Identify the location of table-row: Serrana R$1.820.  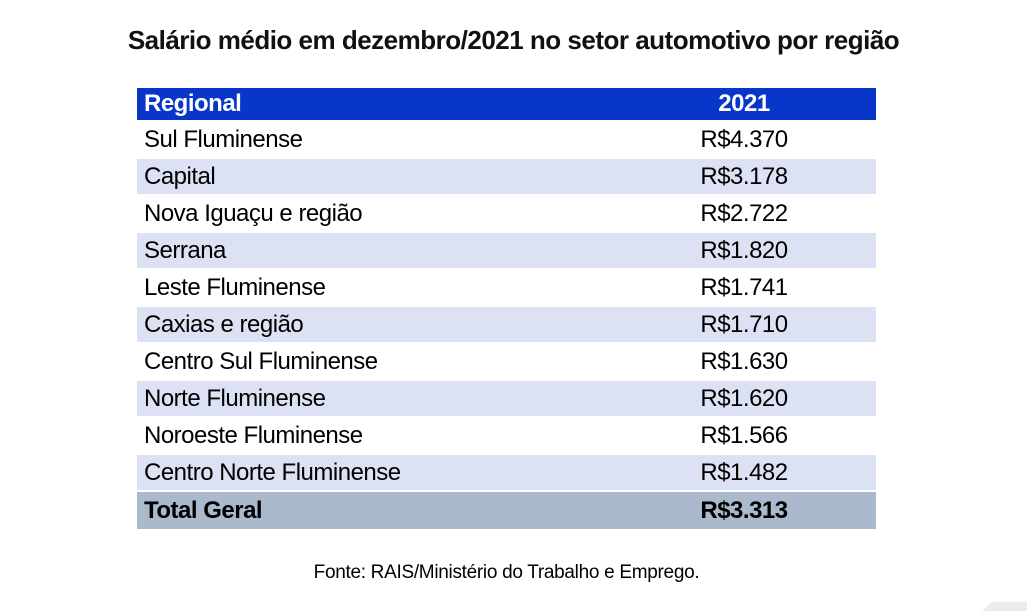
(506, 250).